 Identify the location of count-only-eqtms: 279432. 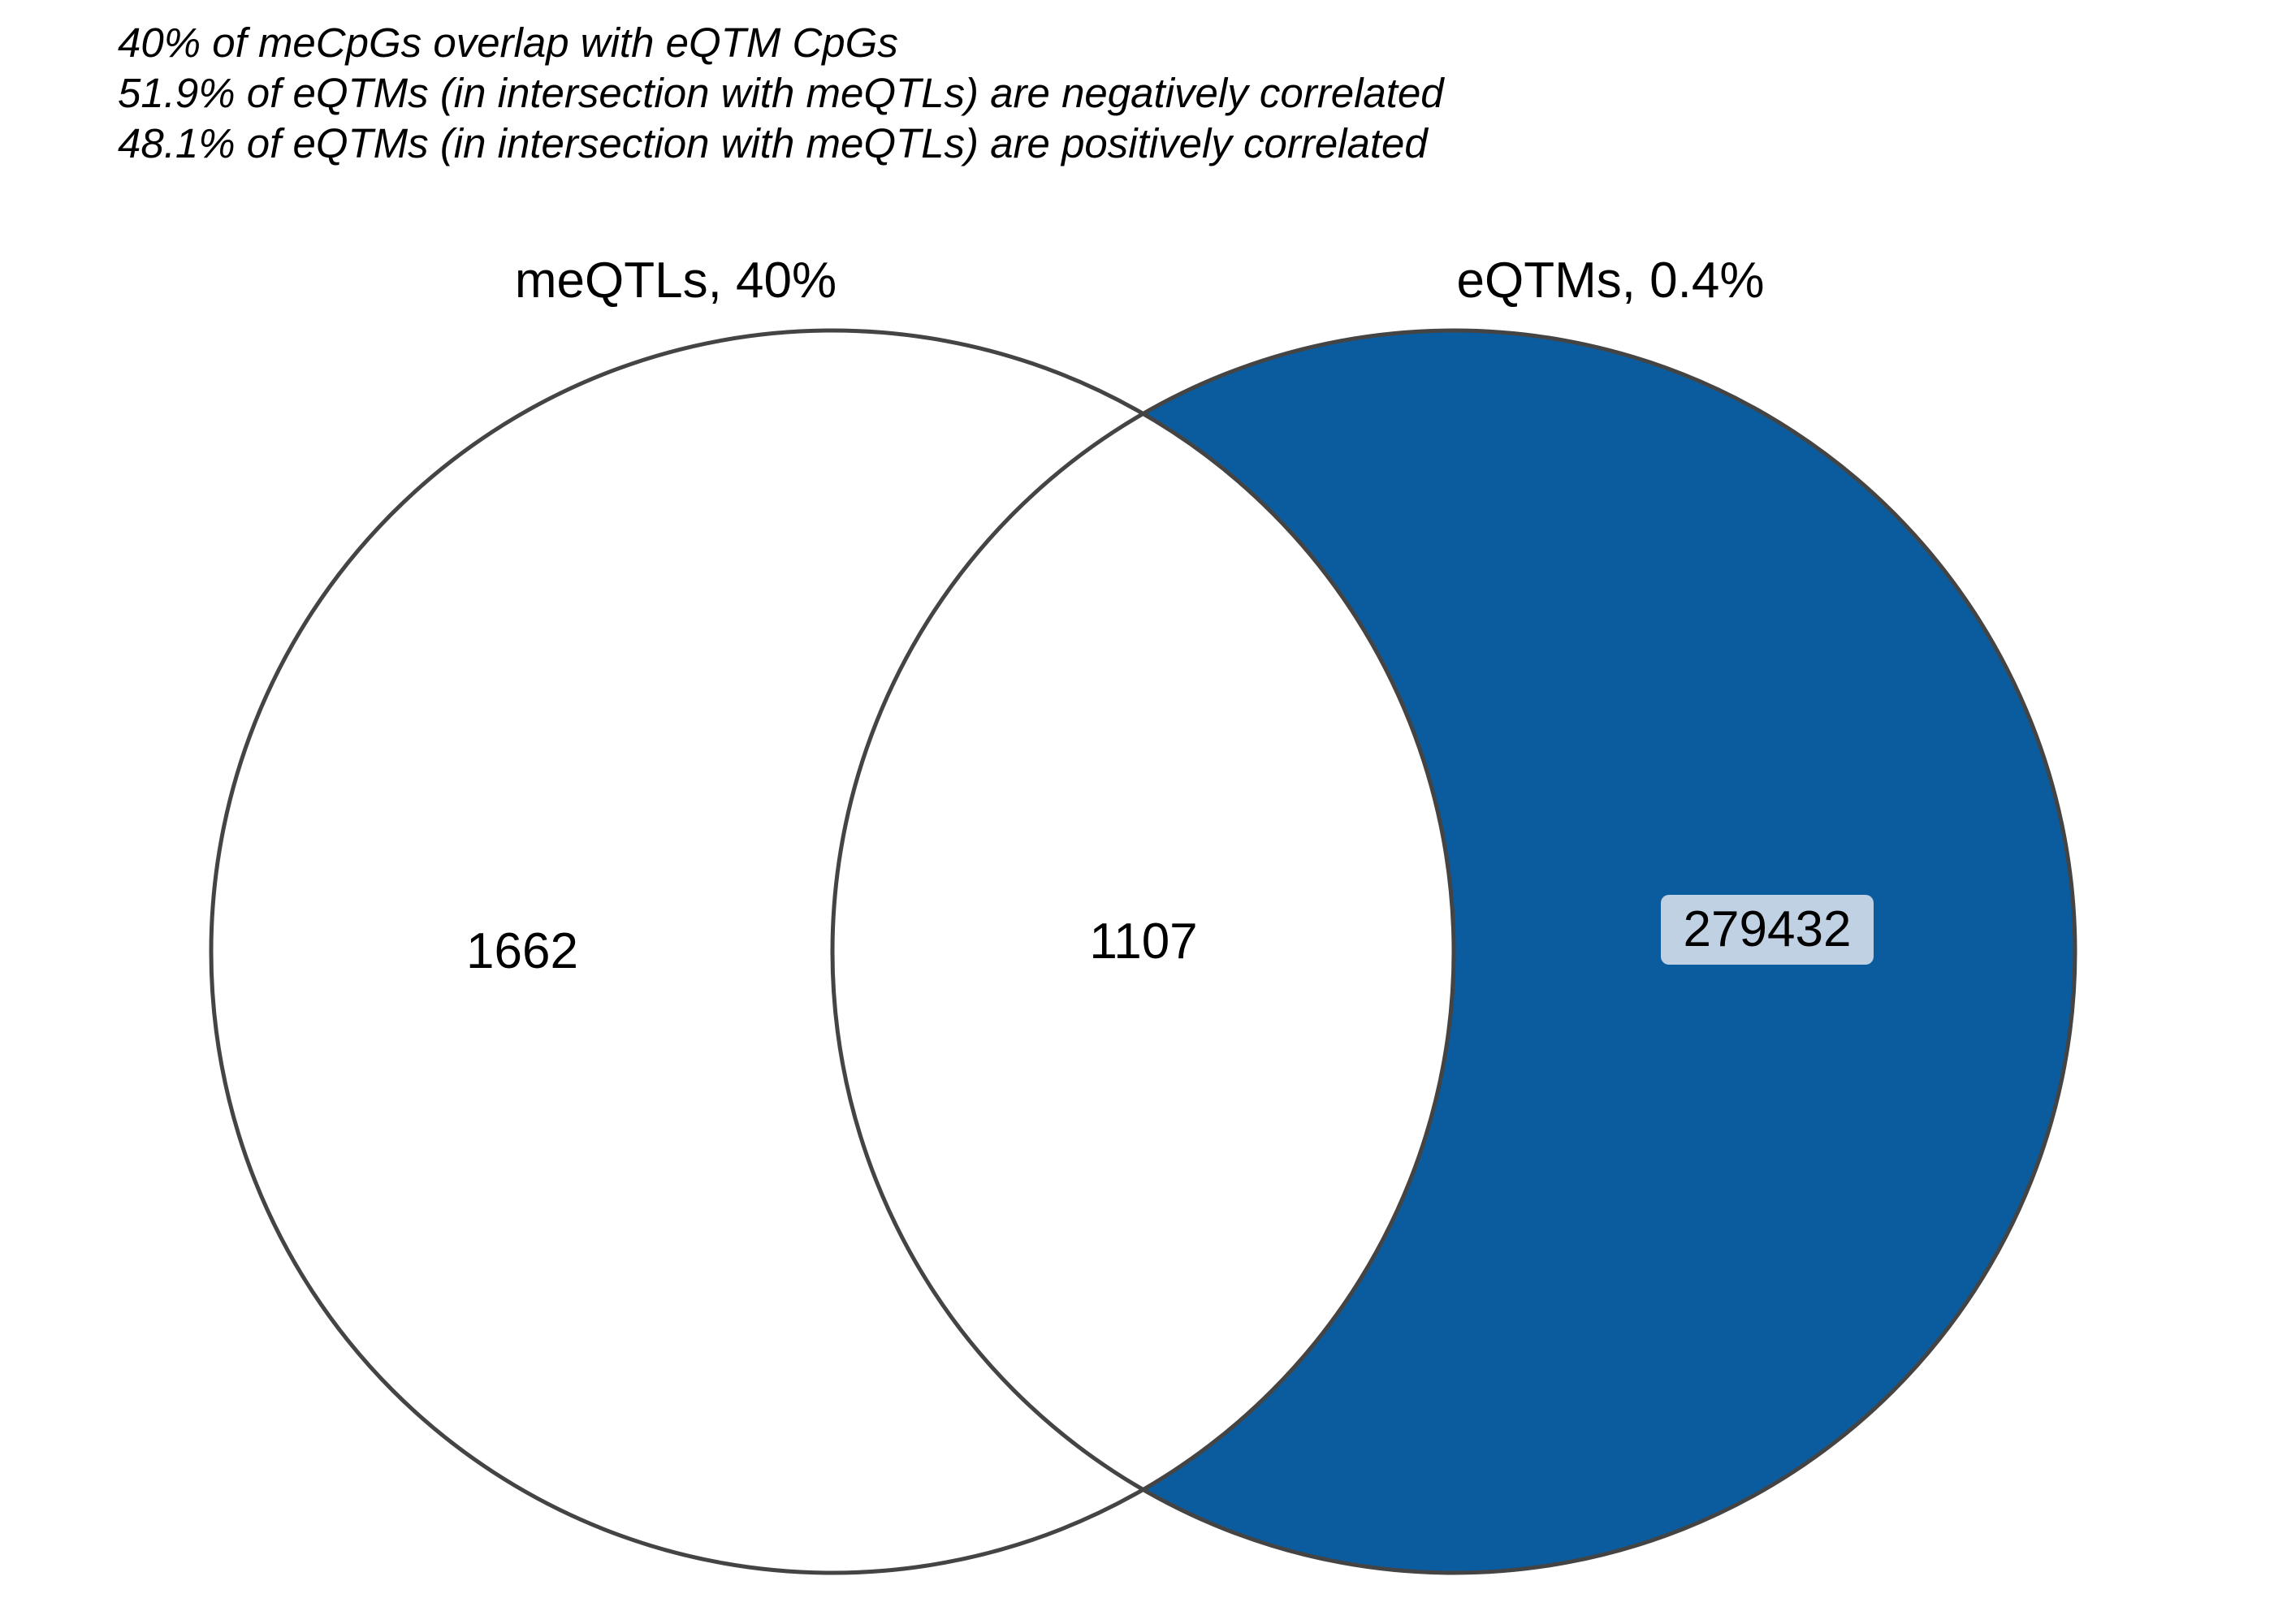
(1768, 929).